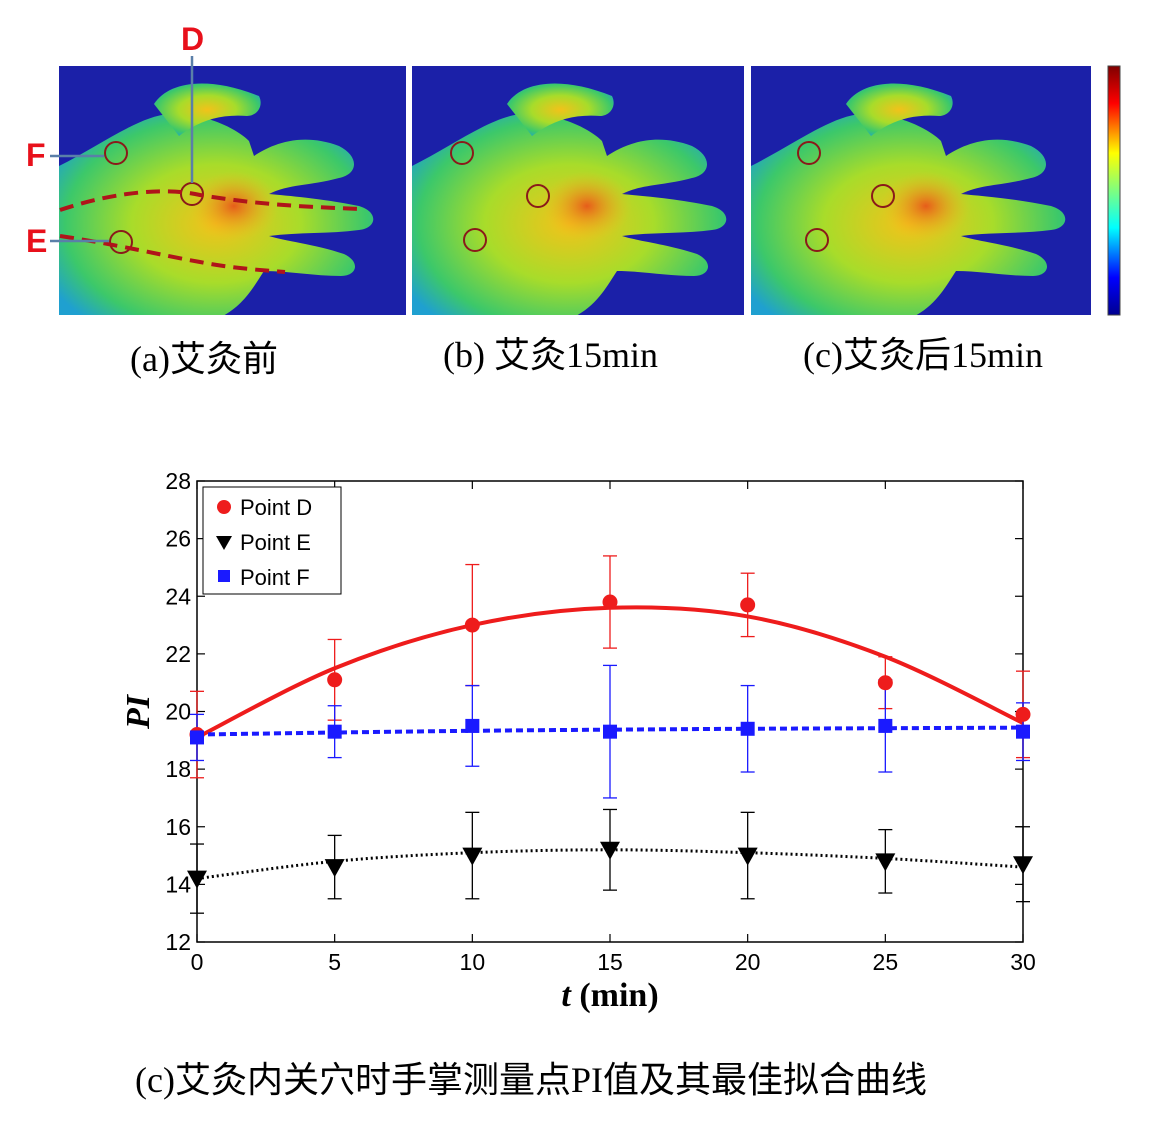 This screenshot has height=1129, width=1160. What do you see at coordinates (748, 962) in the screenshot?
I see `x-tick-label: 20` at bounding box center [748, 962].